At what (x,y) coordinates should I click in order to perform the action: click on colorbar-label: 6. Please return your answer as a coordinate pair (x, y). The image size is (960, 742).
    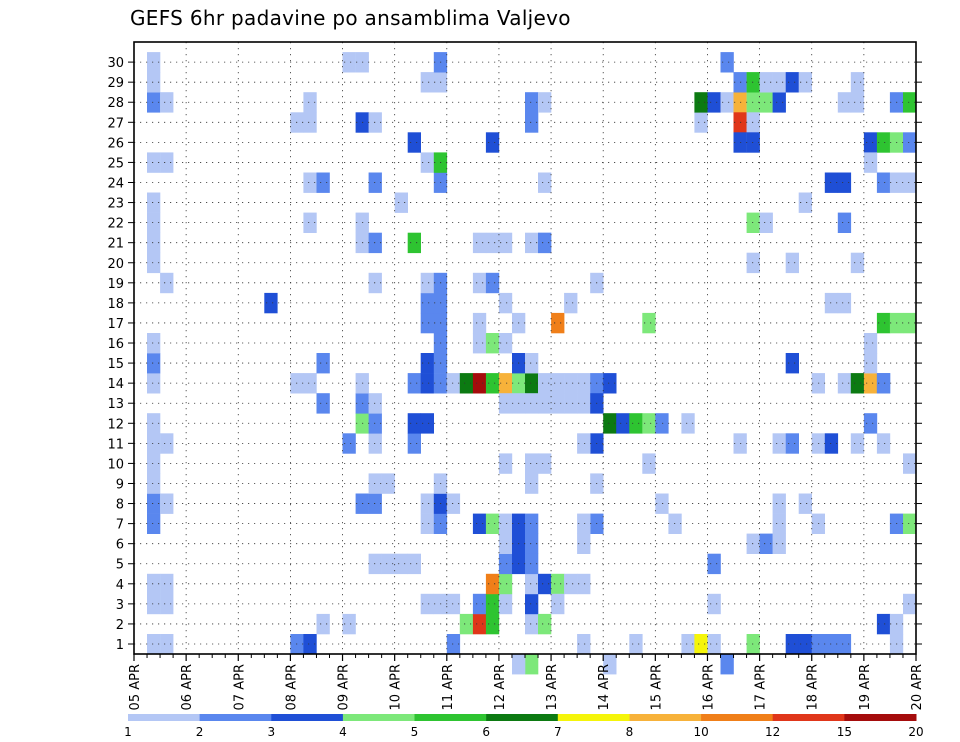
    Looking at the image, I should click on (486, 732).